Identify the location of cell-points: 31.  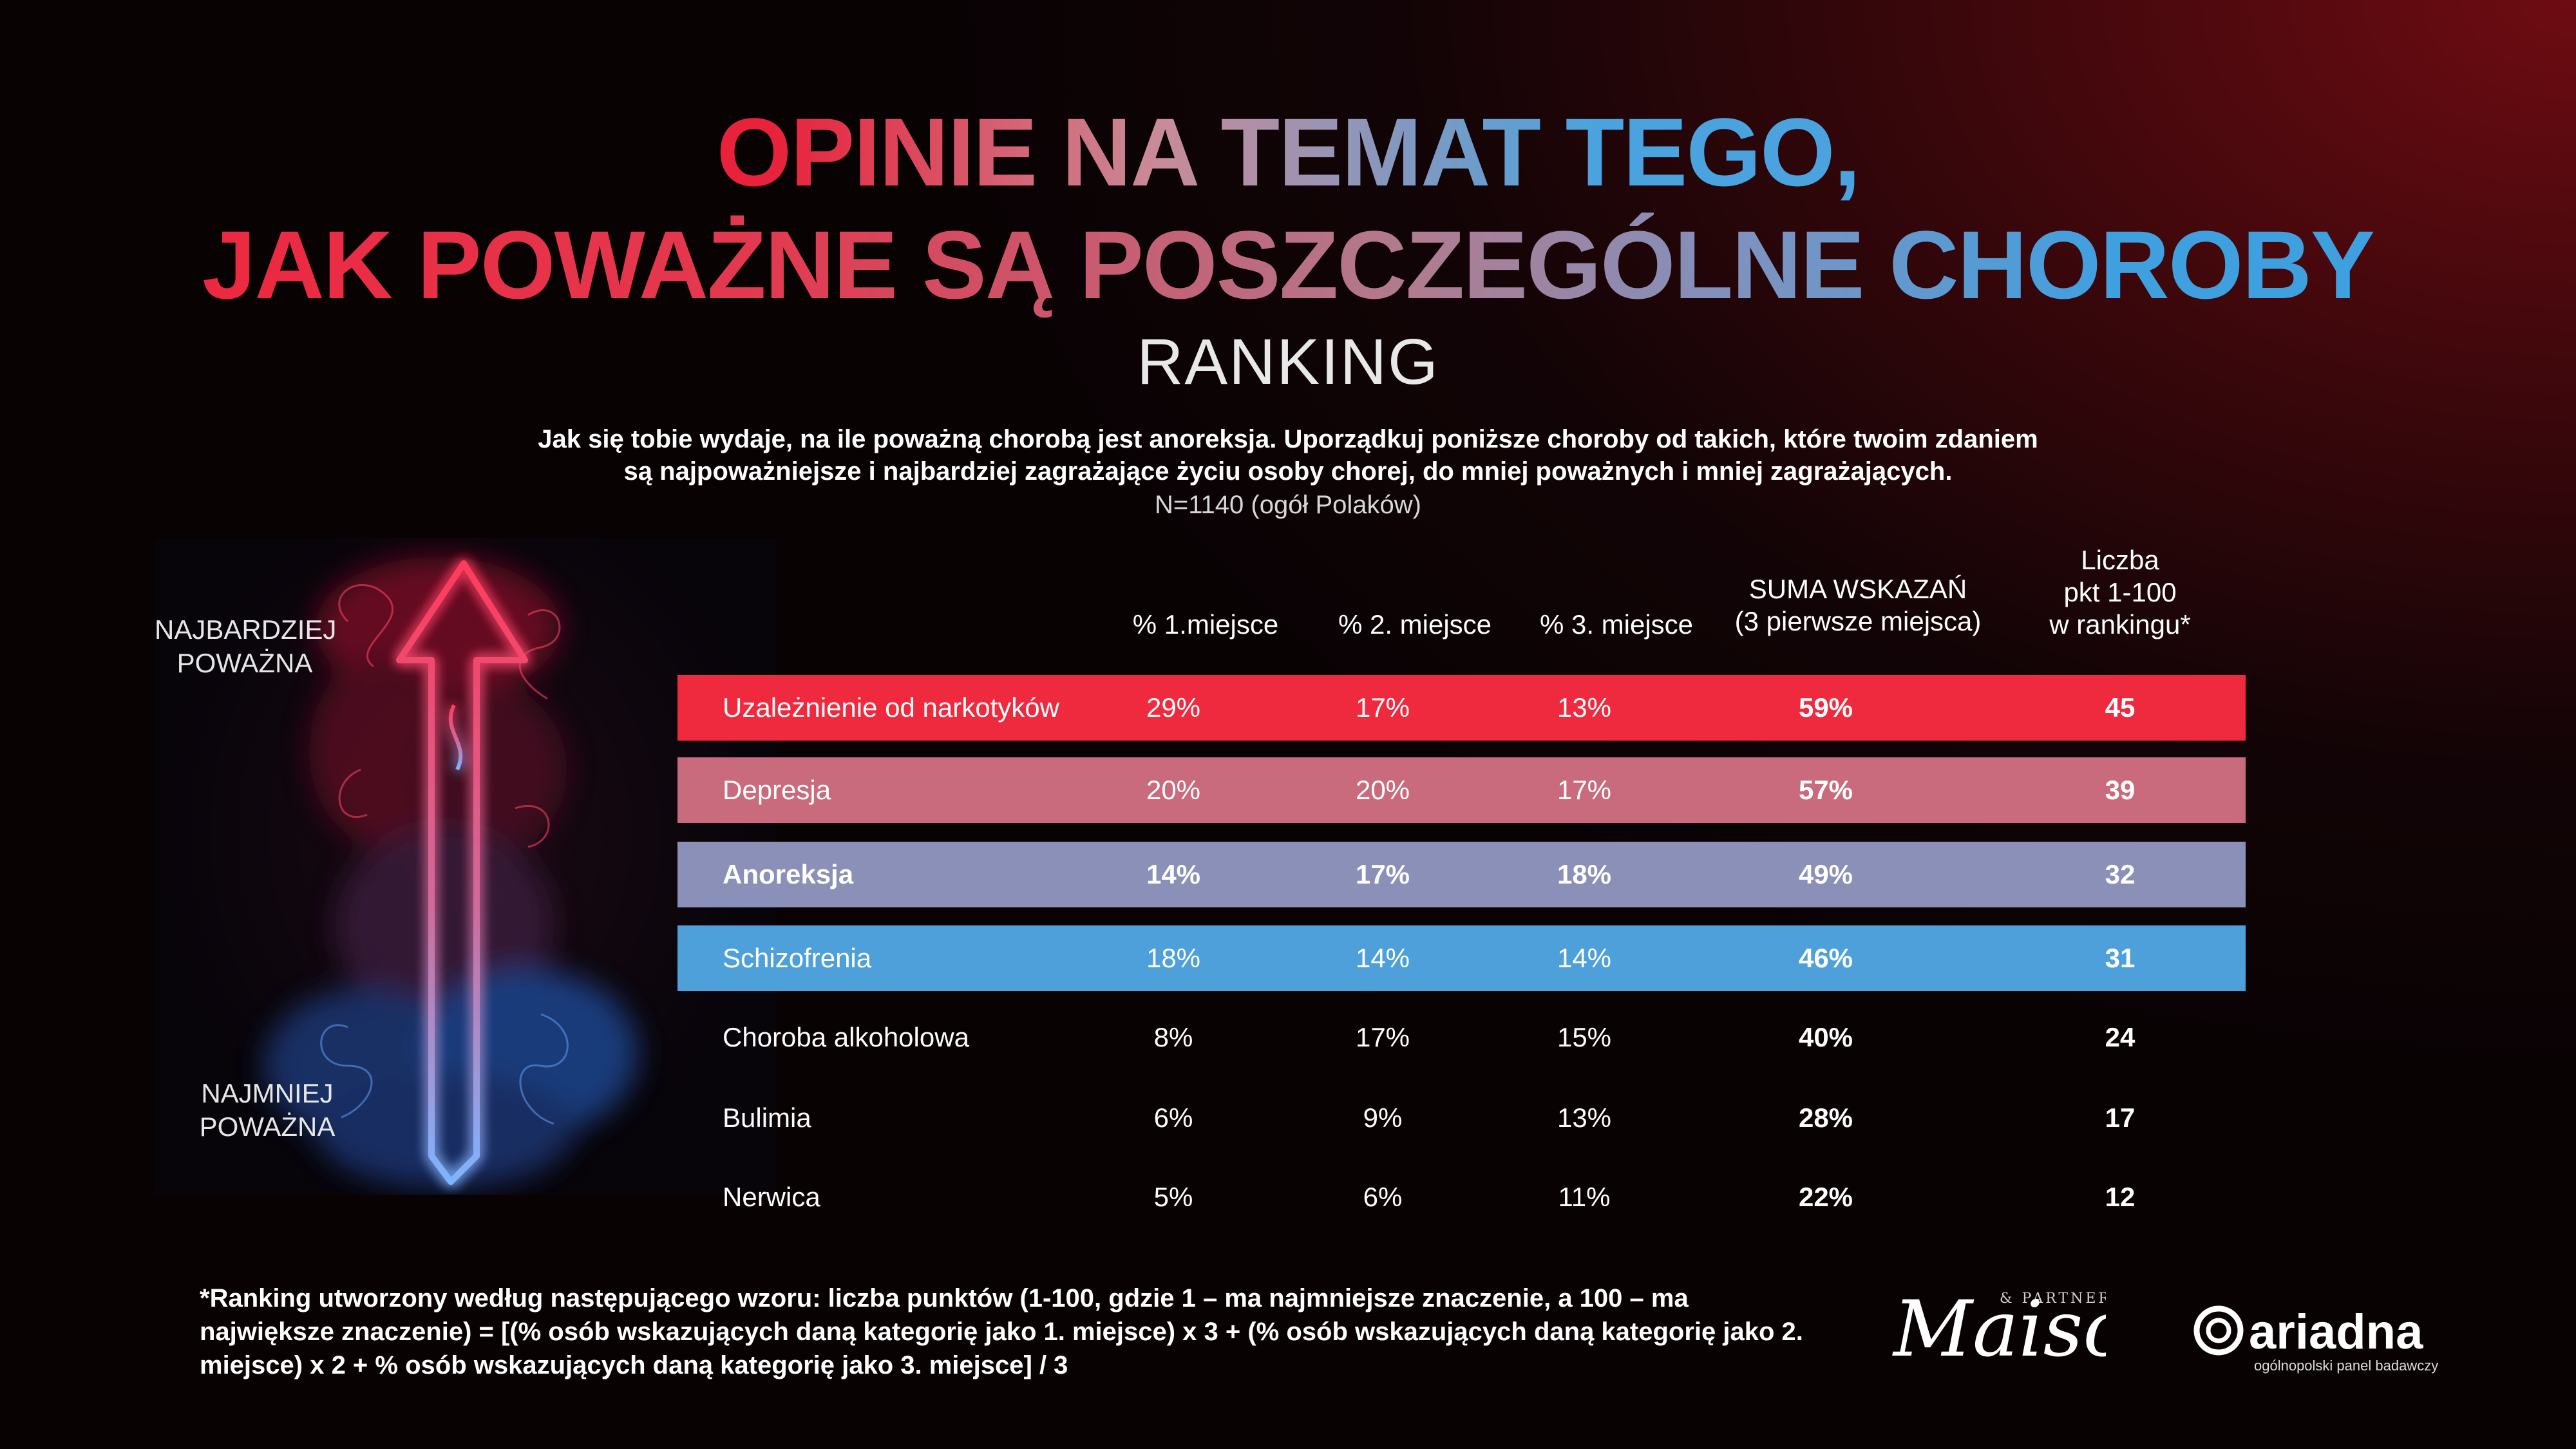
(2120, 958).